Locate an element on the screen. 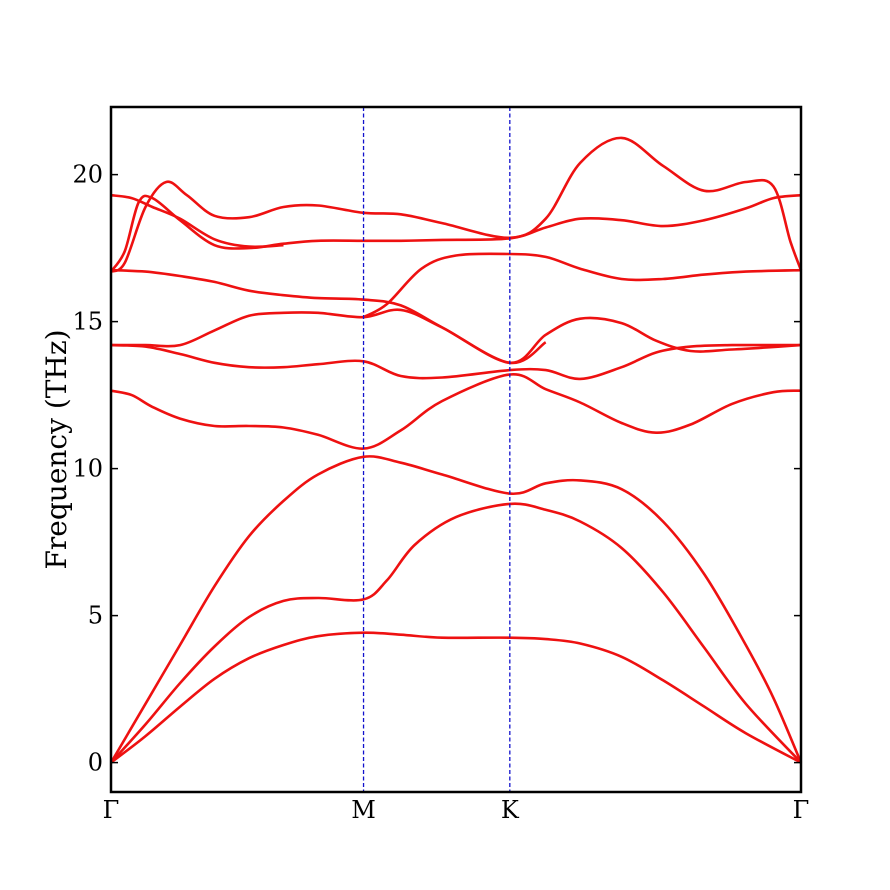  x-tick-label: K is located at coordinates (510, 810).